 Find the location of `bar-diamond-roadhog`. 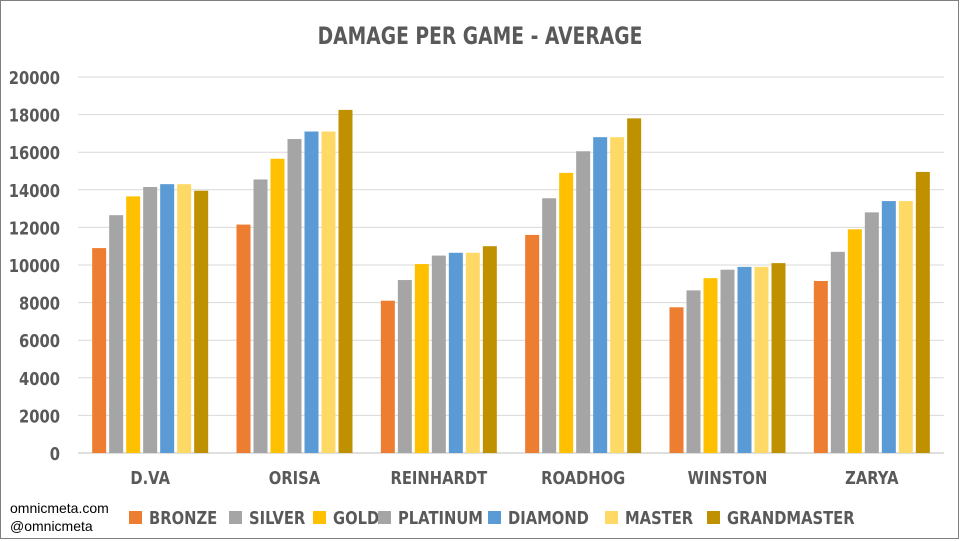

bar-diamond-roadhog is located at coordinates (600, 295).